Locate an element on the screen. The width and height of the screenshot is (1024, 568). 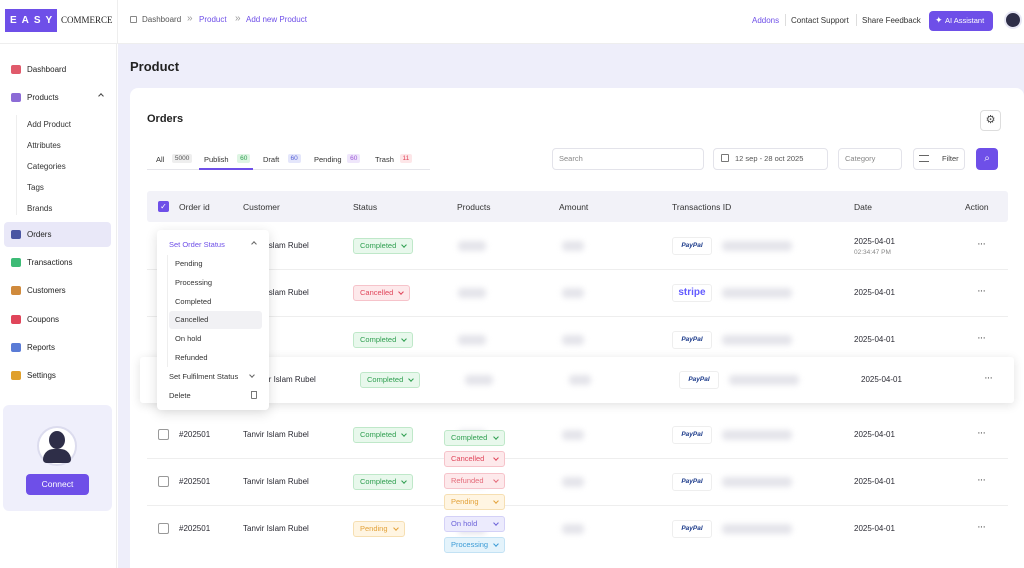
status-option: Refunded is located at coordinates (191, 357).